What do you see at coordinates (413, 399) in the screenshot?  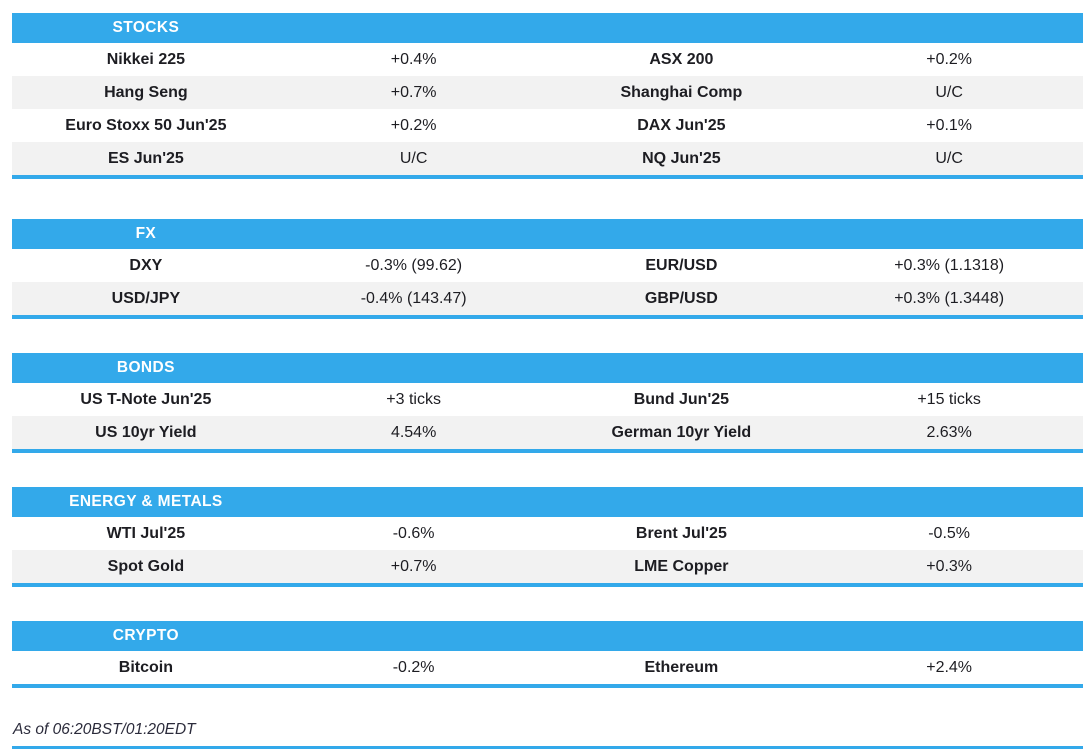 I see `instrument-value-left: +3 ticks` at bounding box center [413, 399].